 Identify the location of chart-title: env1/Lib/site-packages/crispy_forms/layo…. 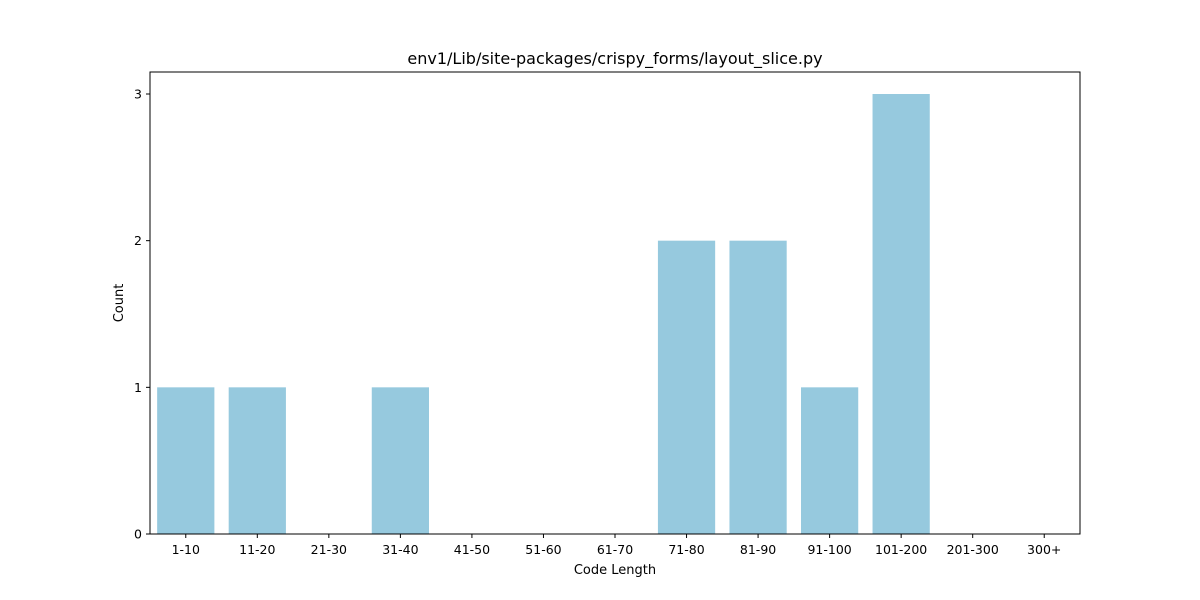
(614, 59).